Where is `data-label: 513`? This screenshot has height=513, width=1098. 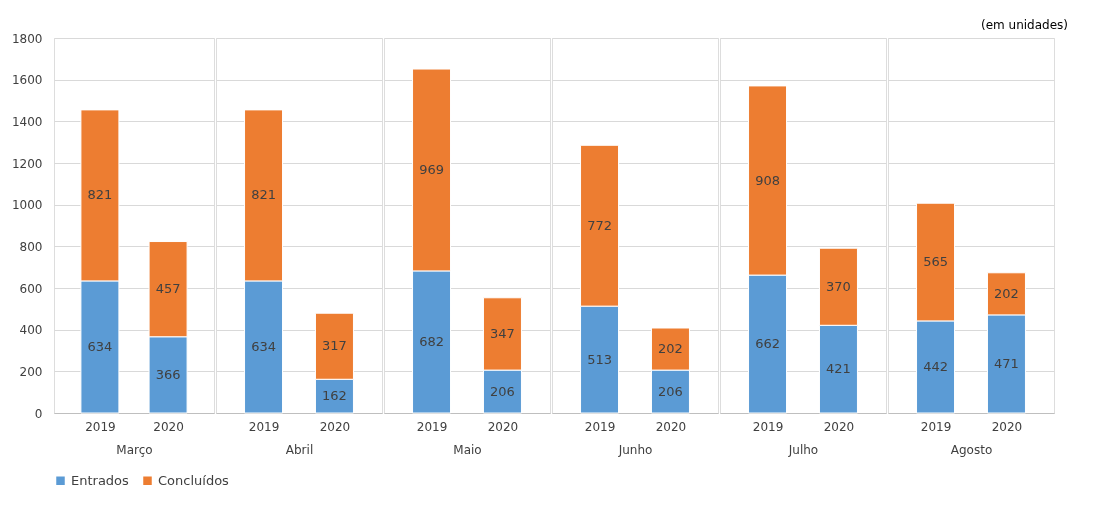
data-label: 513 is located at coordinates (599, 359).